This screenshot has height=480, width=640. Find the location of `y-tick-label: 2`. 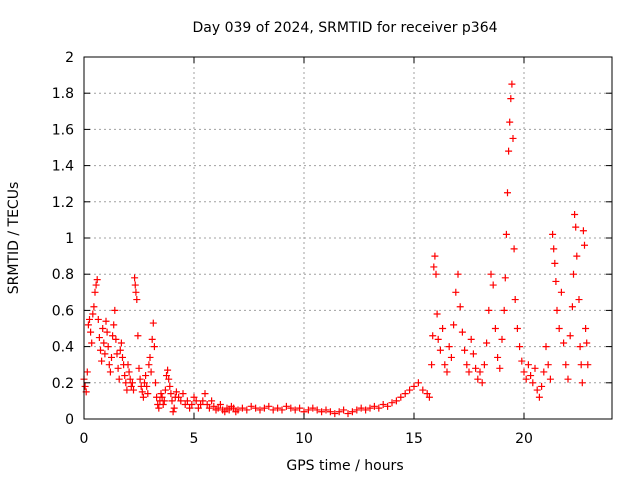

y-tick-label: 2 is located at coordinates (69, 58).